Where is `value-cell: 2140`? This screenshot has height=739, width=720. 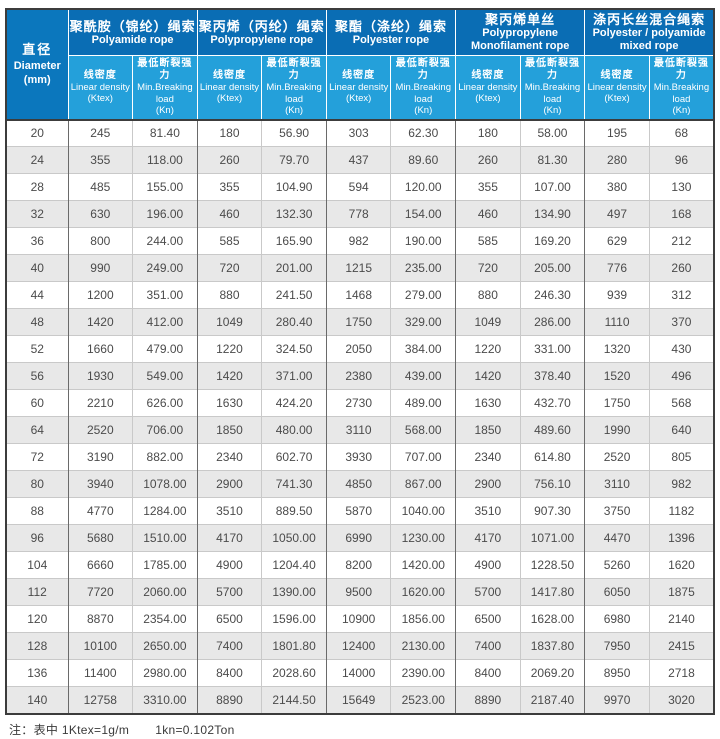 value-cell: 2140 is located at coordinates (681, 619).